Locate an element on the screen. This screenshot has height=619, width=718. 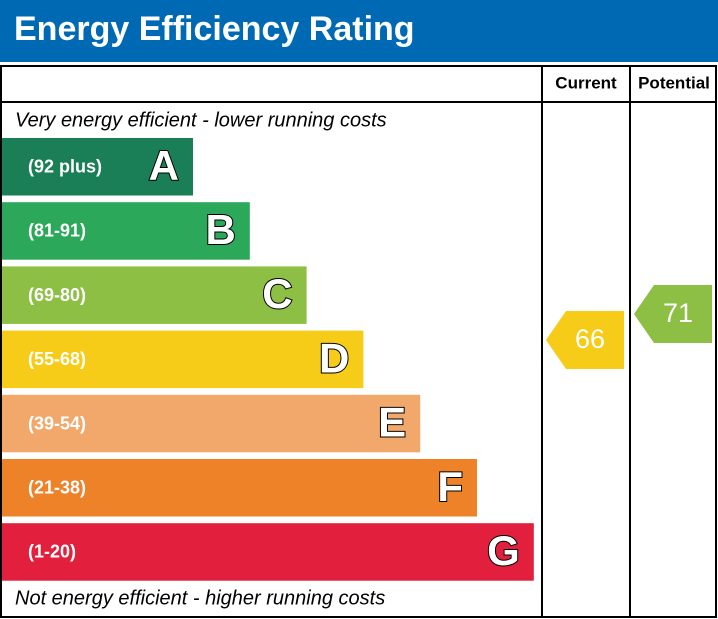
potential-score: 71 is located at coordinates (678, 313).